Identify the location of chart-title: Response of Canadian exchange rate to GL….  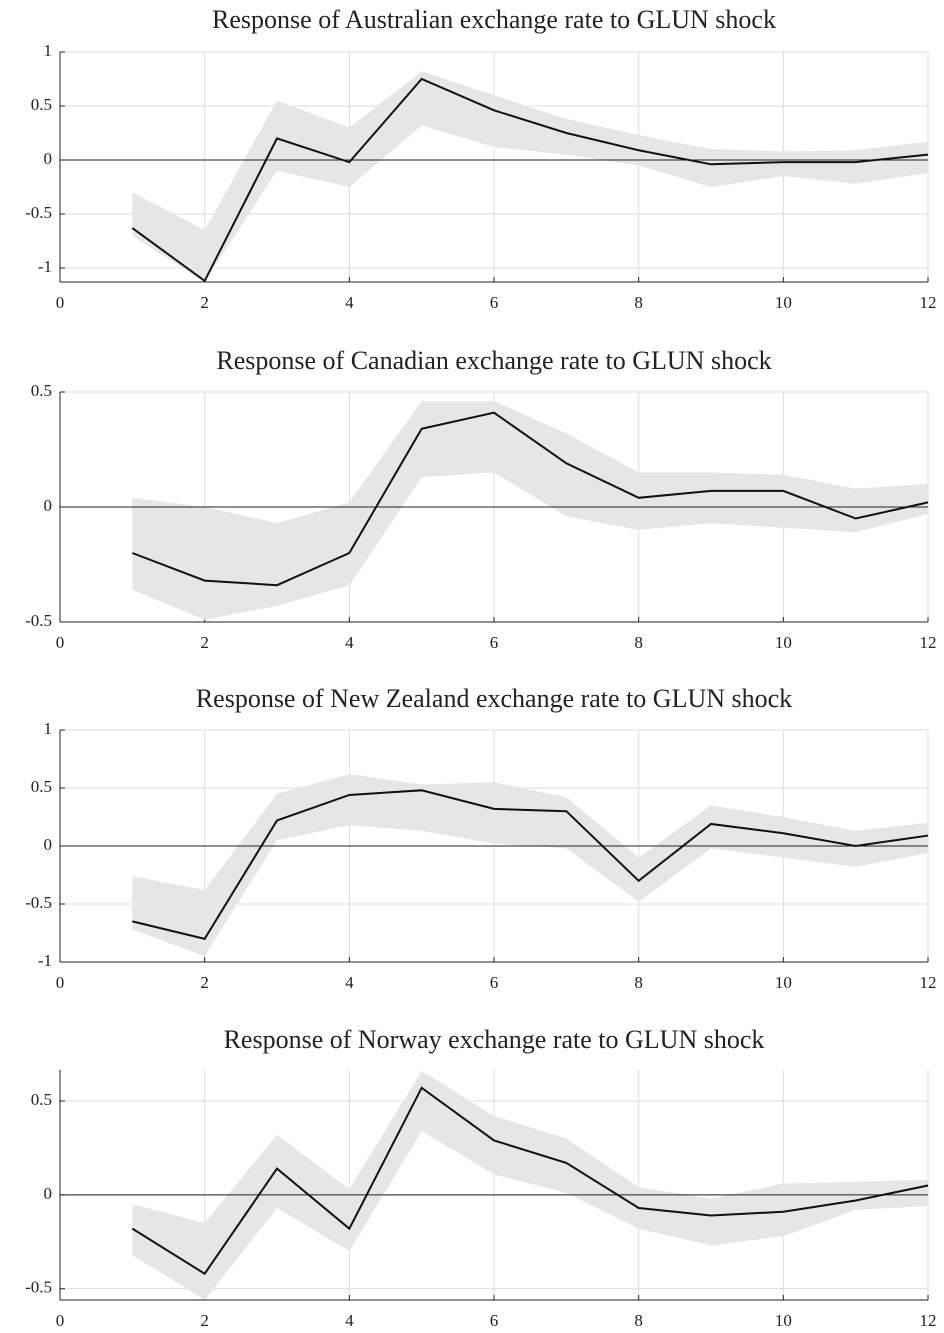
(493, 360).